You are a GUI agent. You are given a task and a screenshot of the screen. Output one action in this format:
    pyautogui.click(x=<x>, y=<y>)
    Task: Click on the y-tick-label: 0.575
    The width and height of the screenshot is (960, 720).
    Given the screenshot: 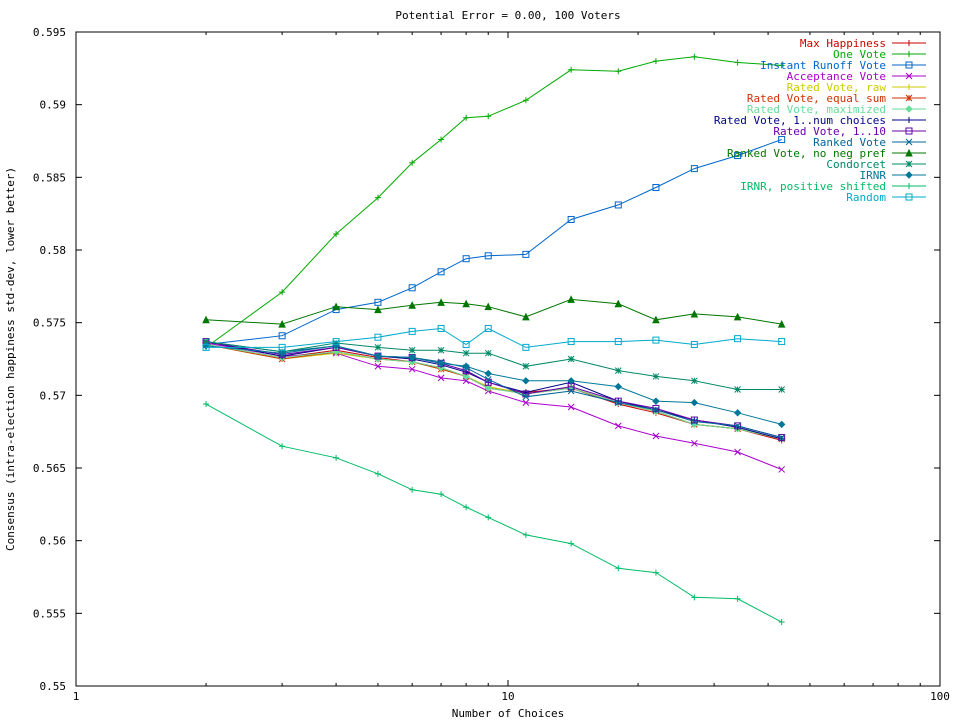 What is the action you would take?
    pyautogui.click(x=49, y=323)
    